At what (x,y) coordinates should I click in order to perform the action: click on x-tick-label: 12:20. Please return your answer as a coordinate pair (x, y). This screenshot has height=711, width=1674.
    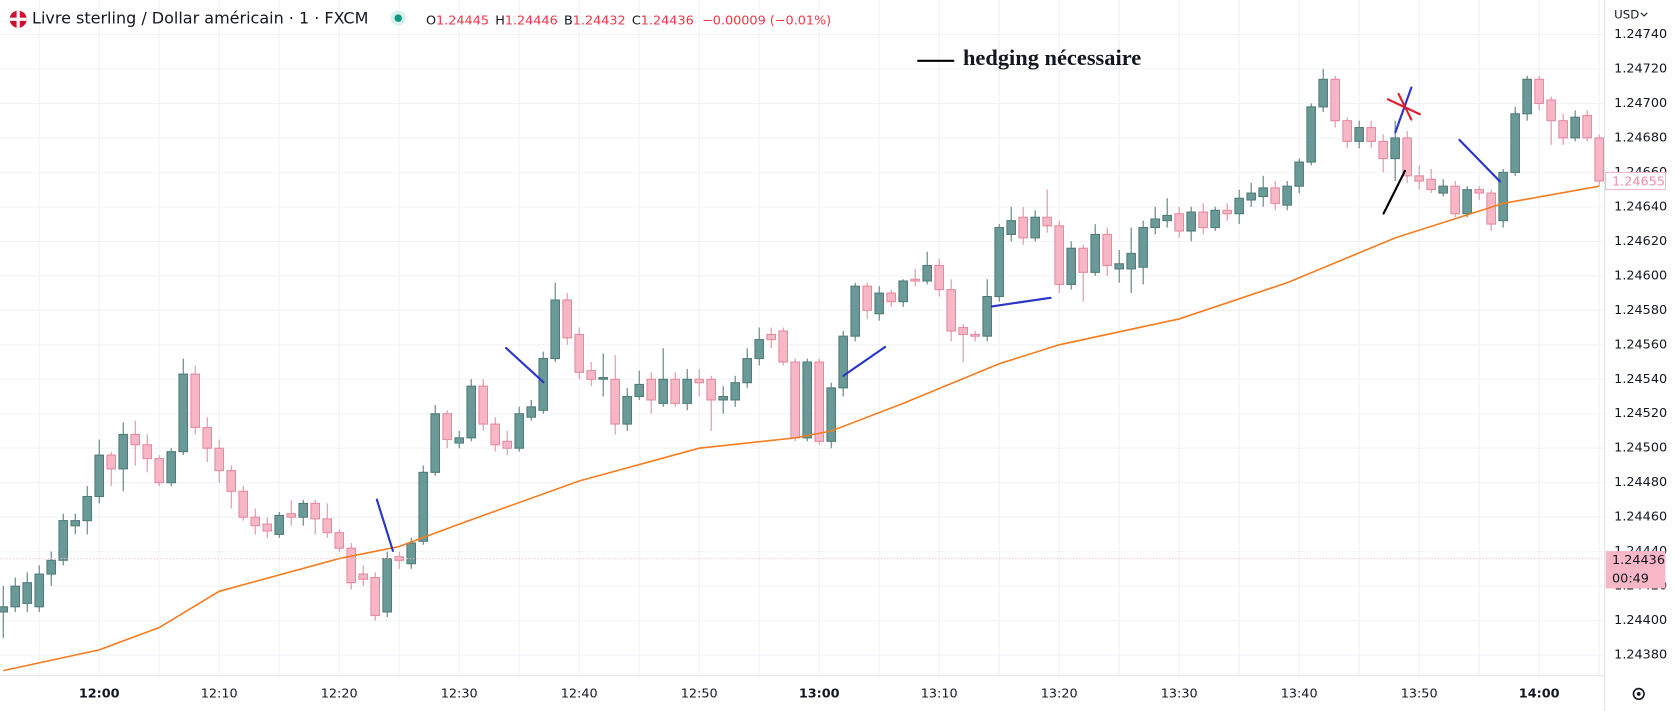
    Looking at the image, I should click on (339, 693).